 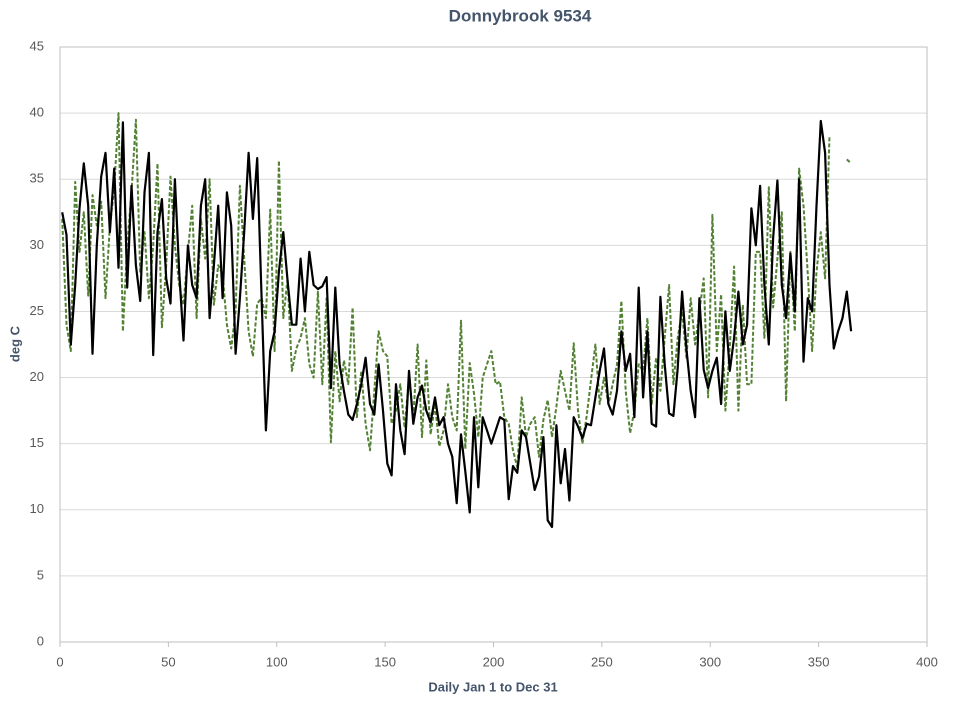 What do you see at coordinates (927, 661) in the screenshot?
I see `x-tick-label: 400` at bounding box center [927, 661].